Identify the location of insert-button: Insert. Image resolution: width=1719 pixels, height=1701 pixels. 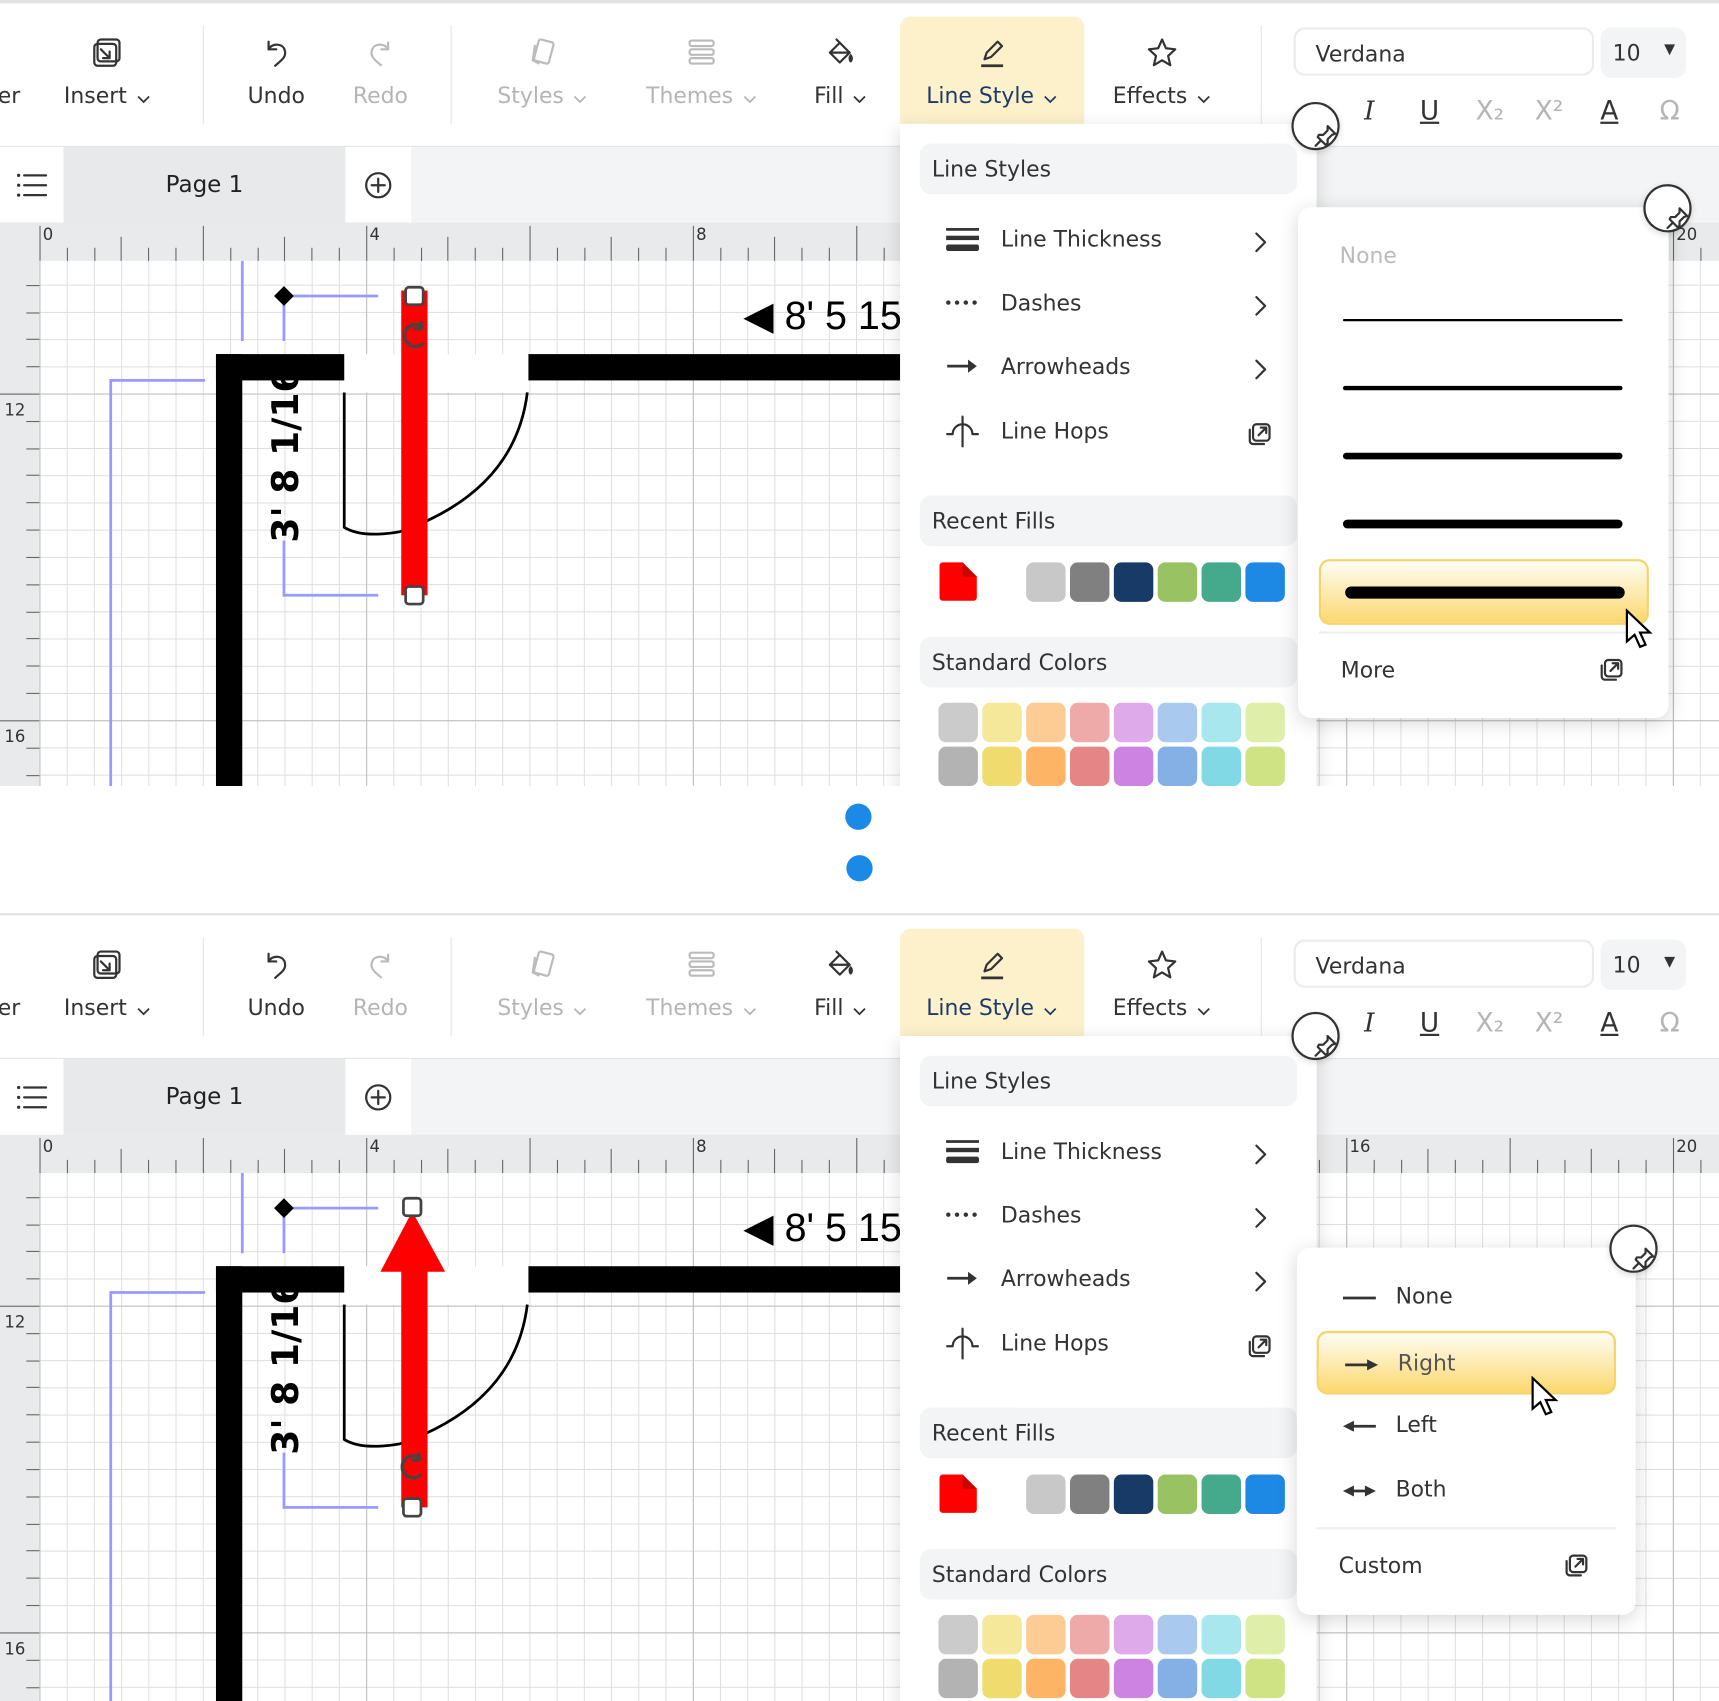
(107, 982).